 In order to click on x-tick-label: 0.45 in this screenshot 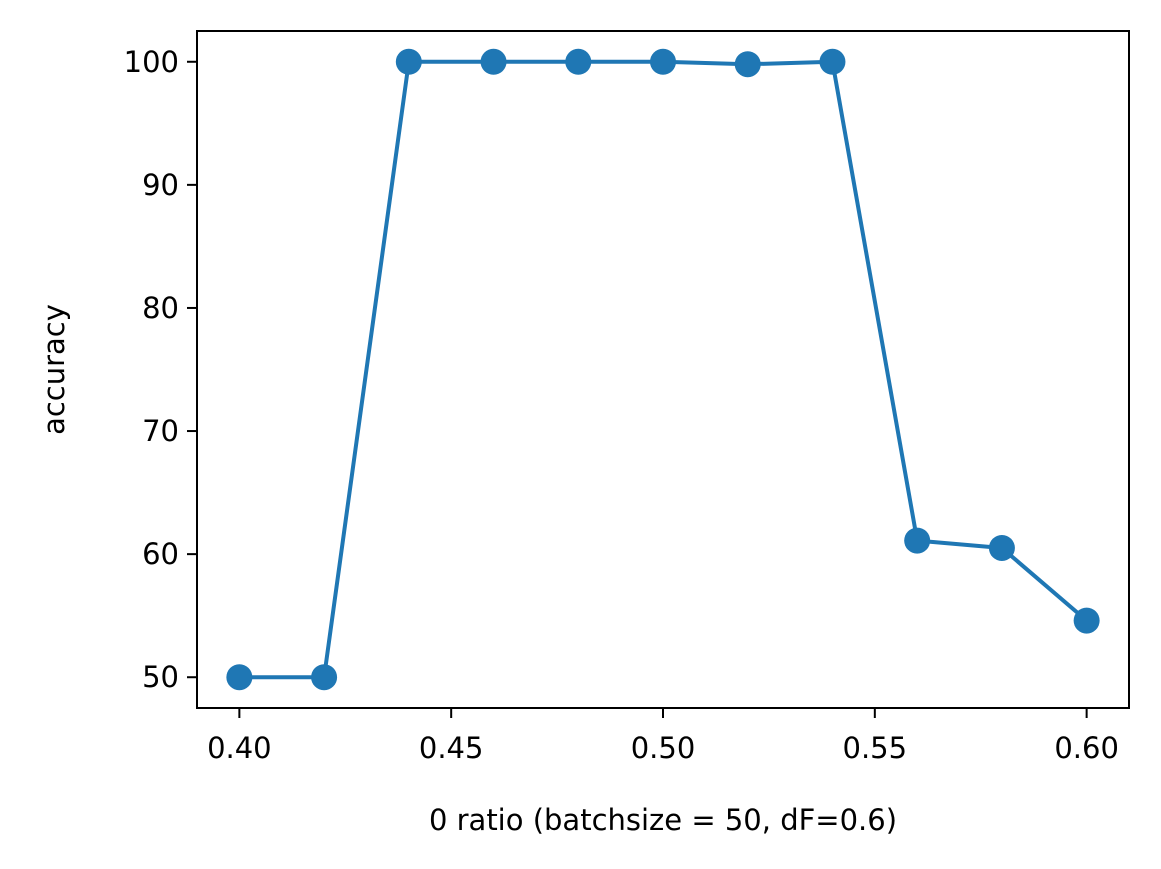, I will do `click(451, 748)`.